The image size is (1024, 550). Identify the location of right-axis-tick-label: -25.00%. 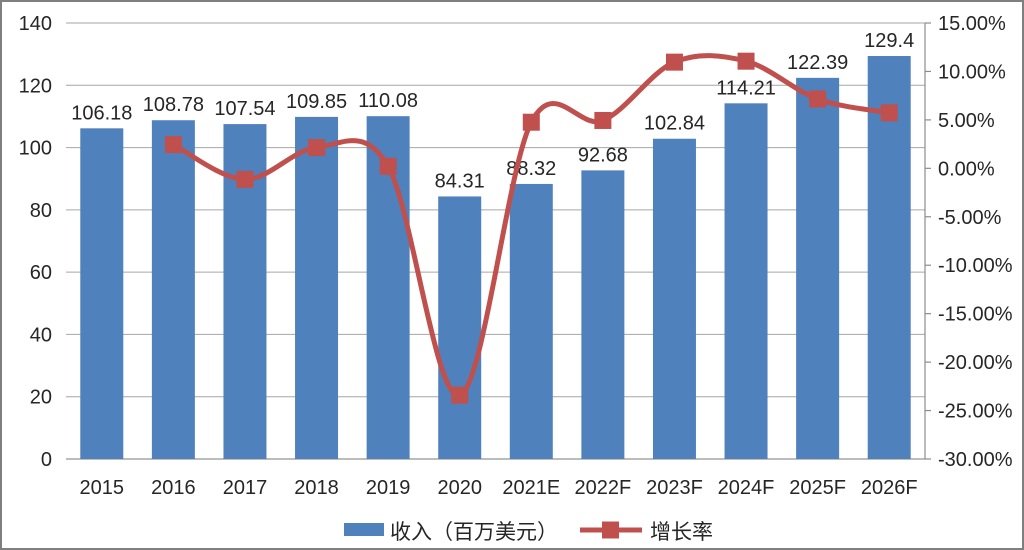
(975, 412).